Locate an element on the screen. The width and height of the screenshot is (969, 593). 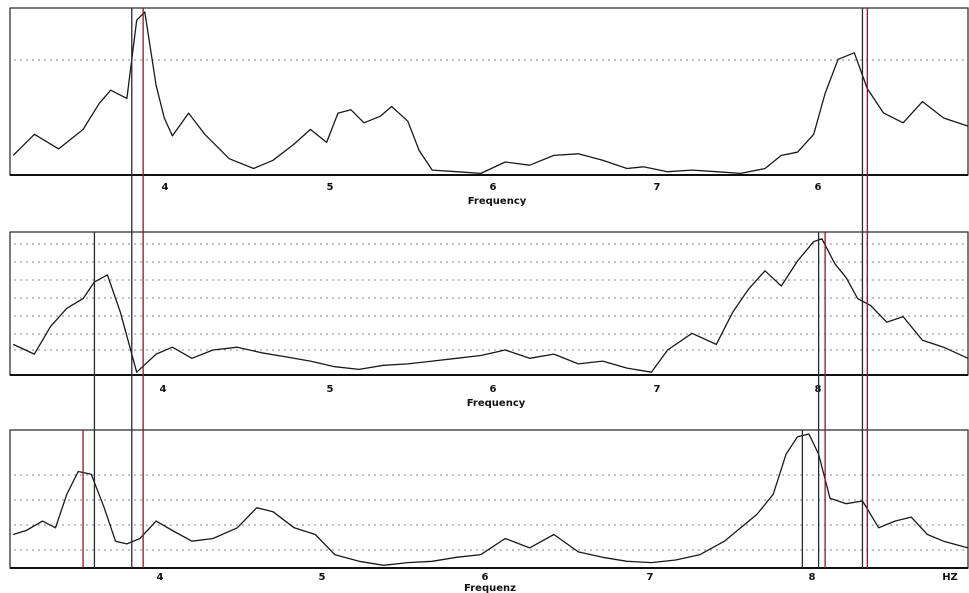
x-tick-label: HZ is located at coordinates (950, 577).